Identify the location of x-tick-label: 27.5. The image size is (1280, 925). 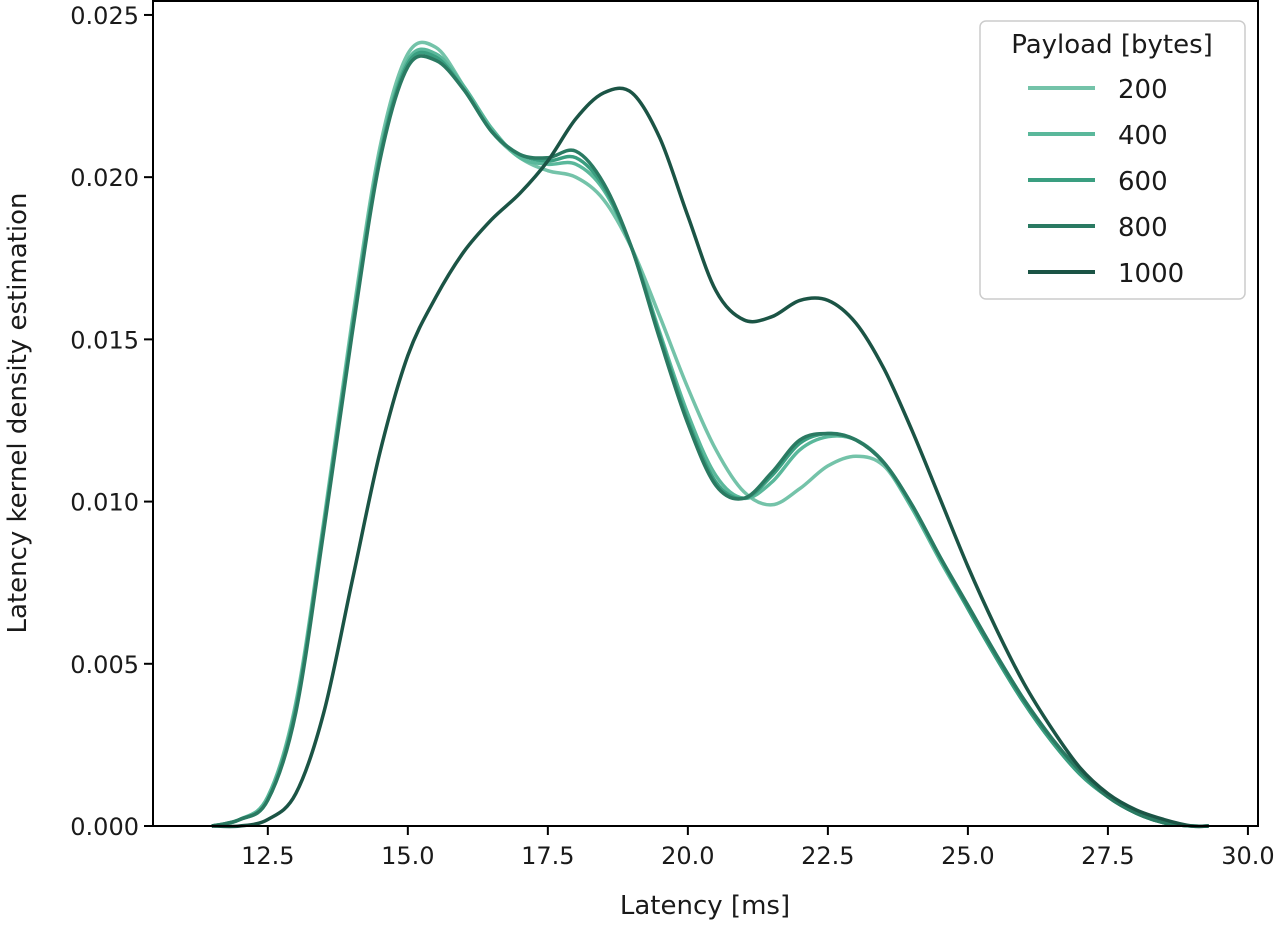
(1107, 856).